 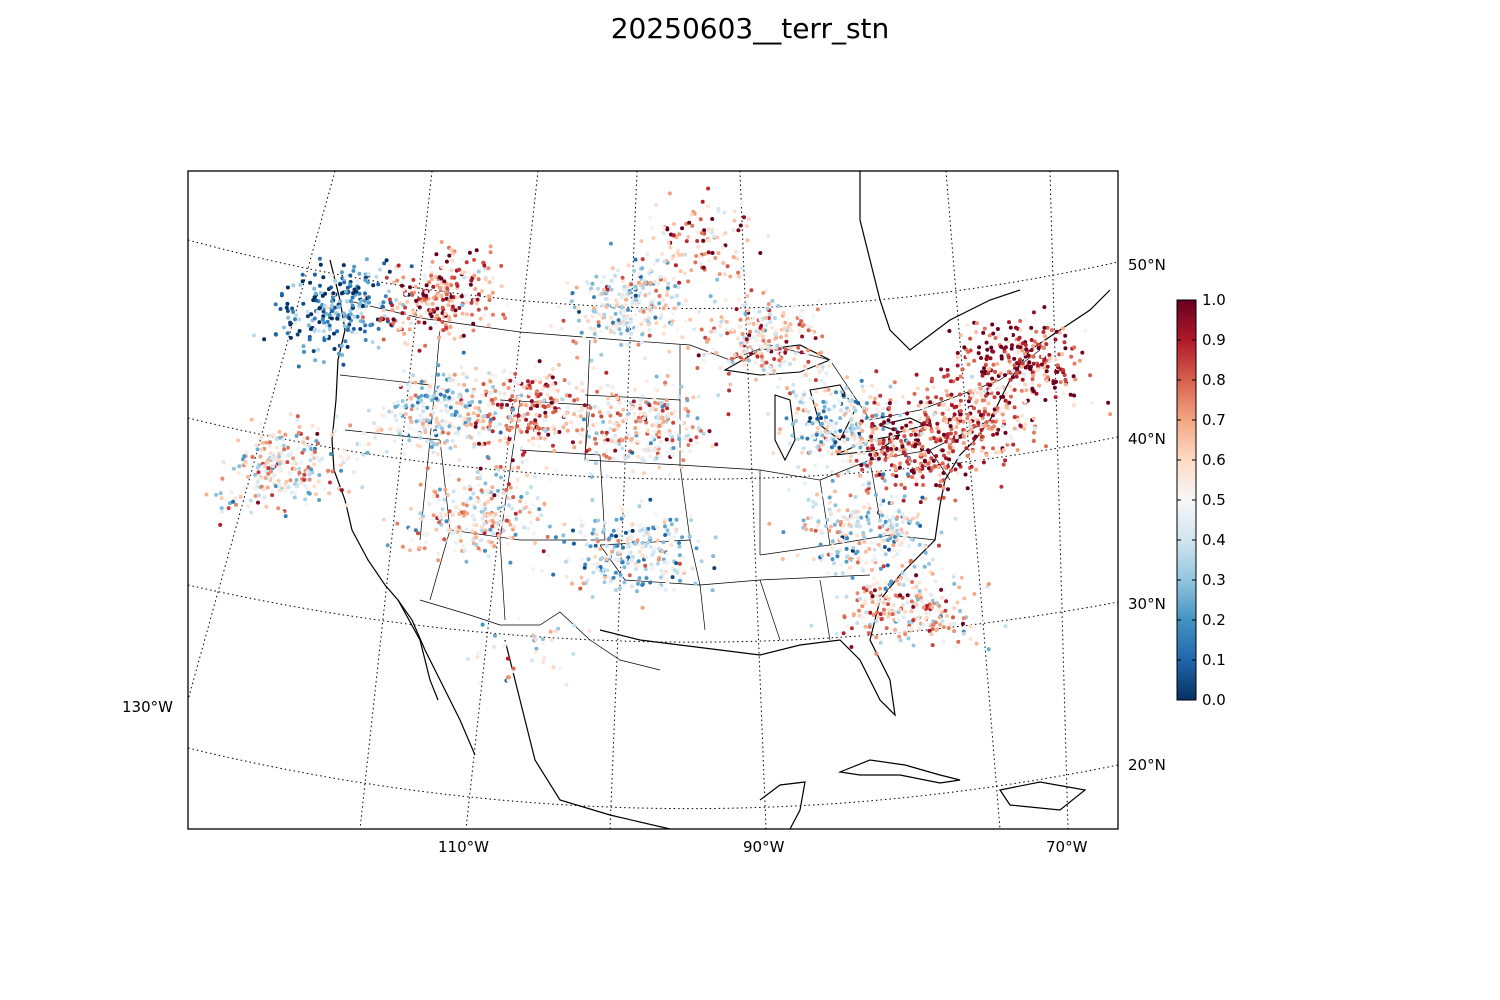 I want to click on colorbar-tick-label: 0.7, so click(x=1214, y=420).